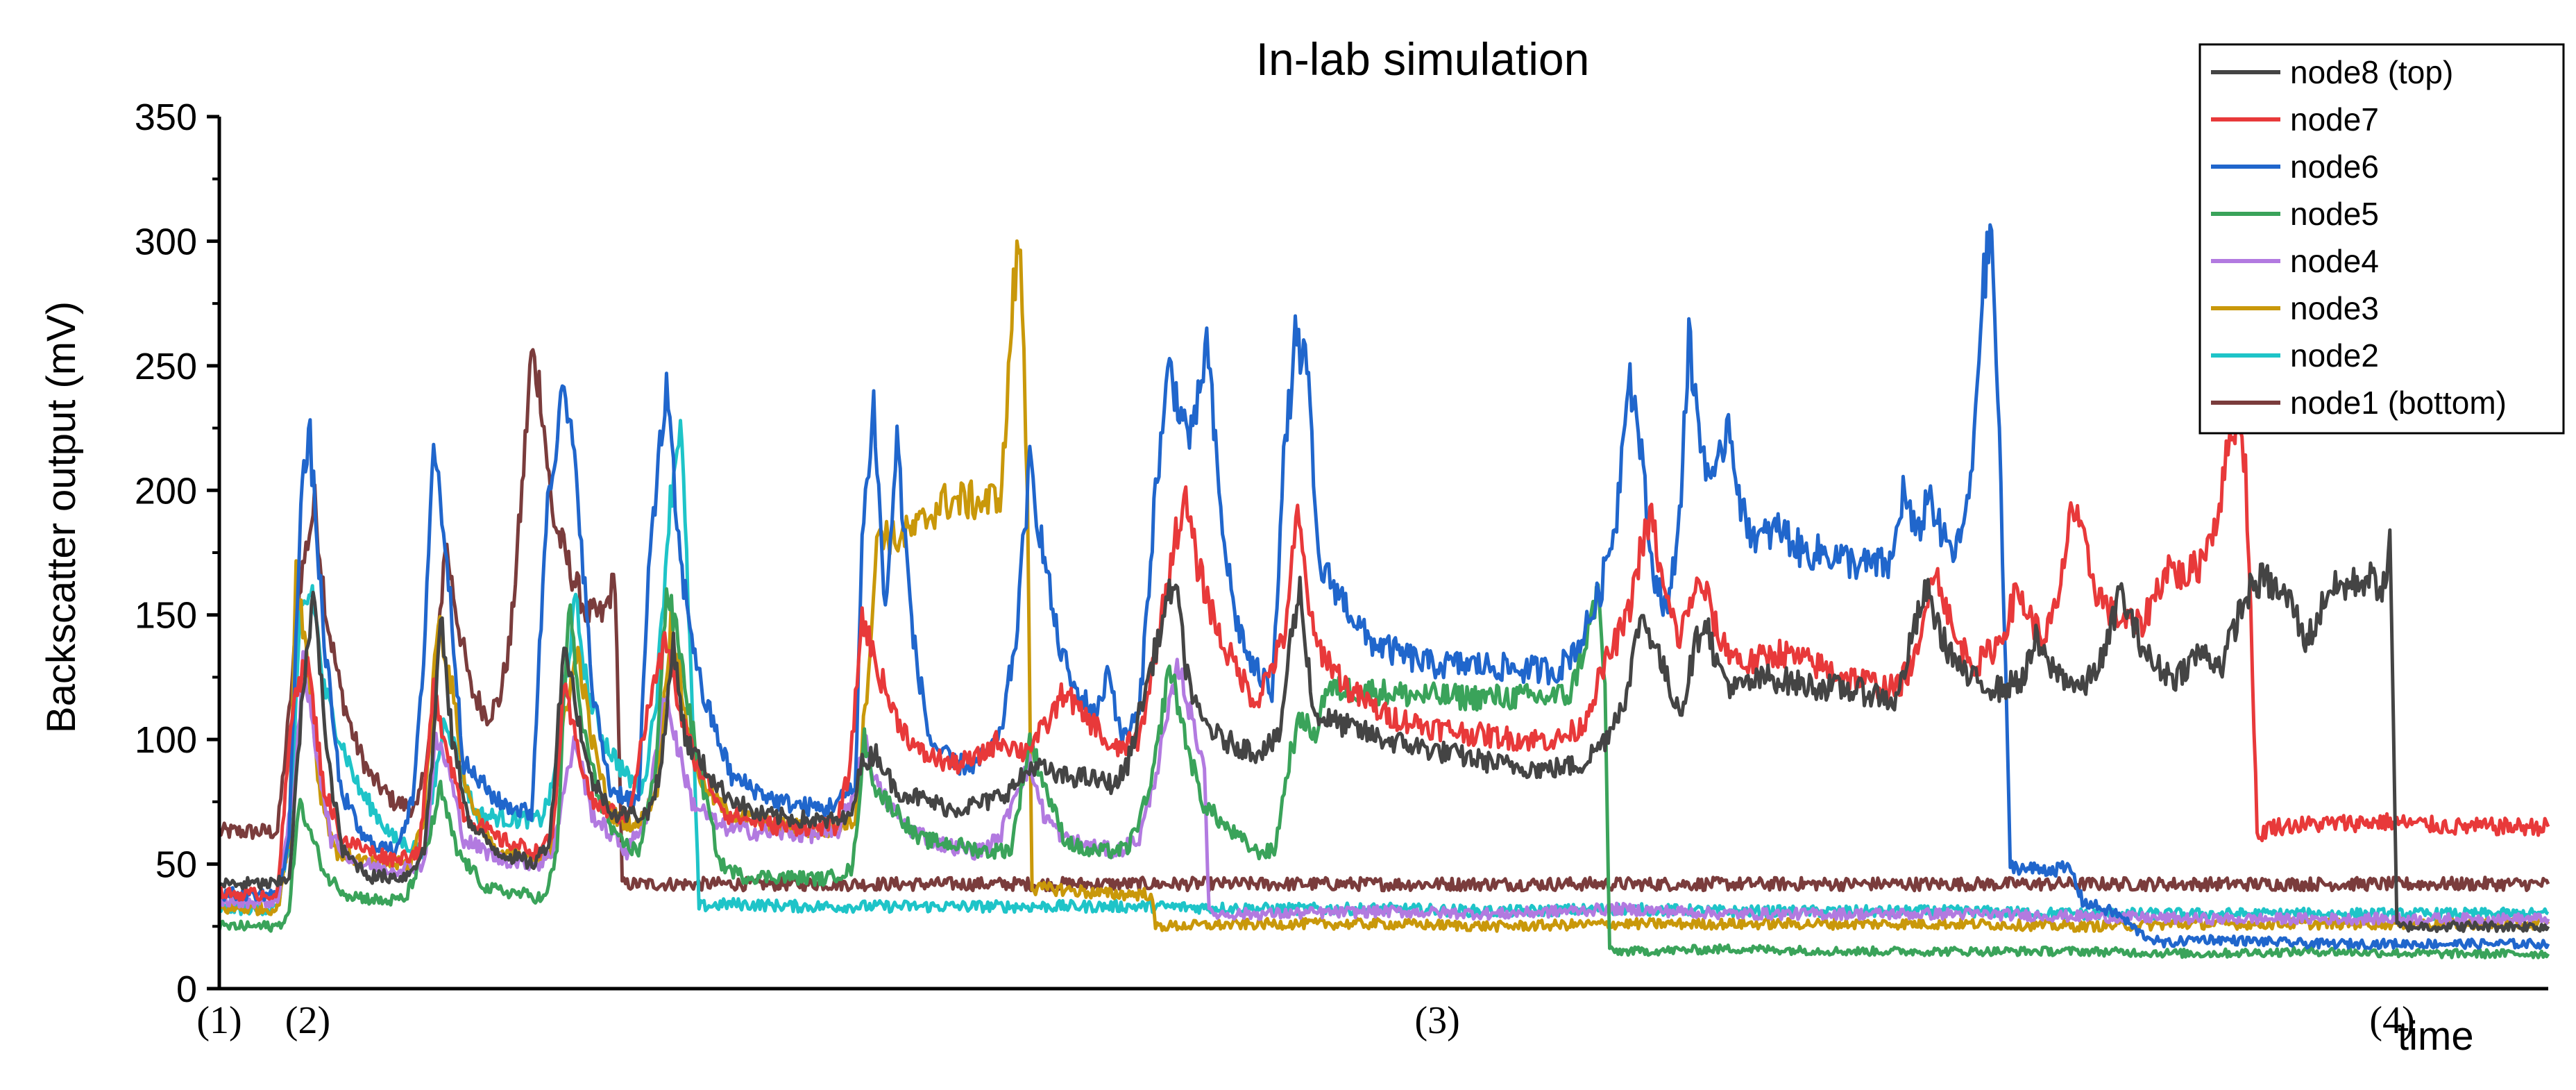 The height and width of the screenshot is (1090, 2576). I want to click on y-tick-label: 300, so click(166, 241).